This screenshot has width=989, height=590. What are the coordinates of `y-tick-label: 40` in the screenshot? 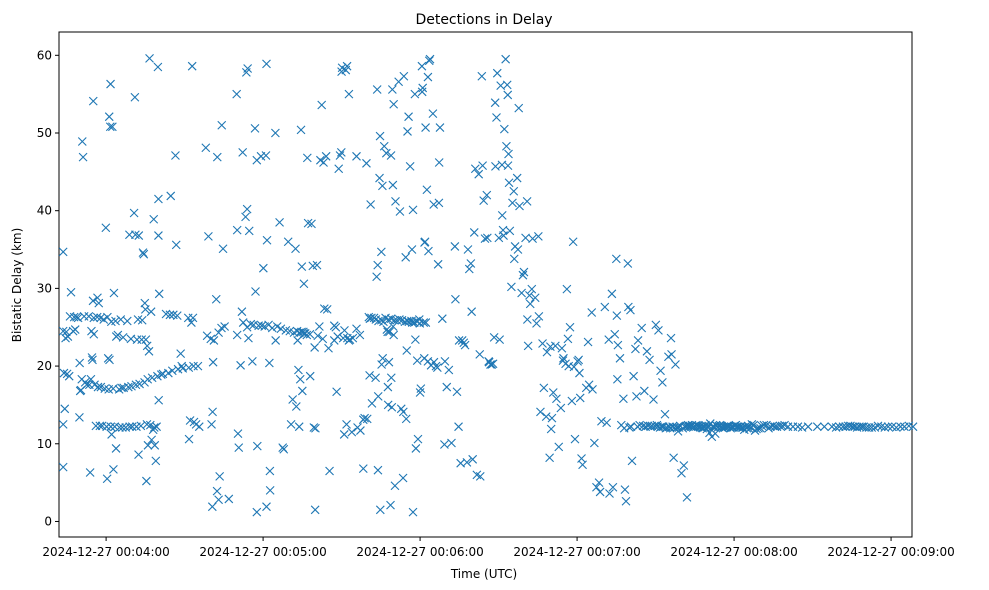 It's located at (44, 211).